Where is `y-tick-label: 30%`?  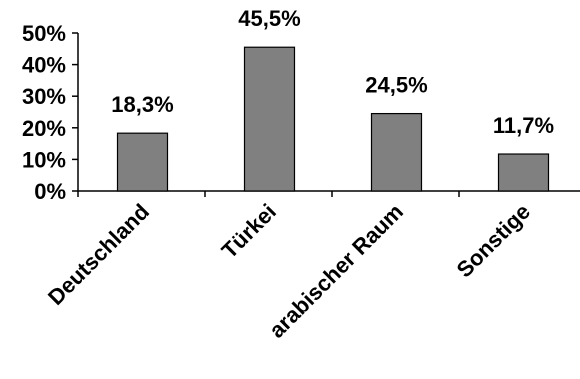
y-tick-label: 30% is located at coordinates (44, 96).